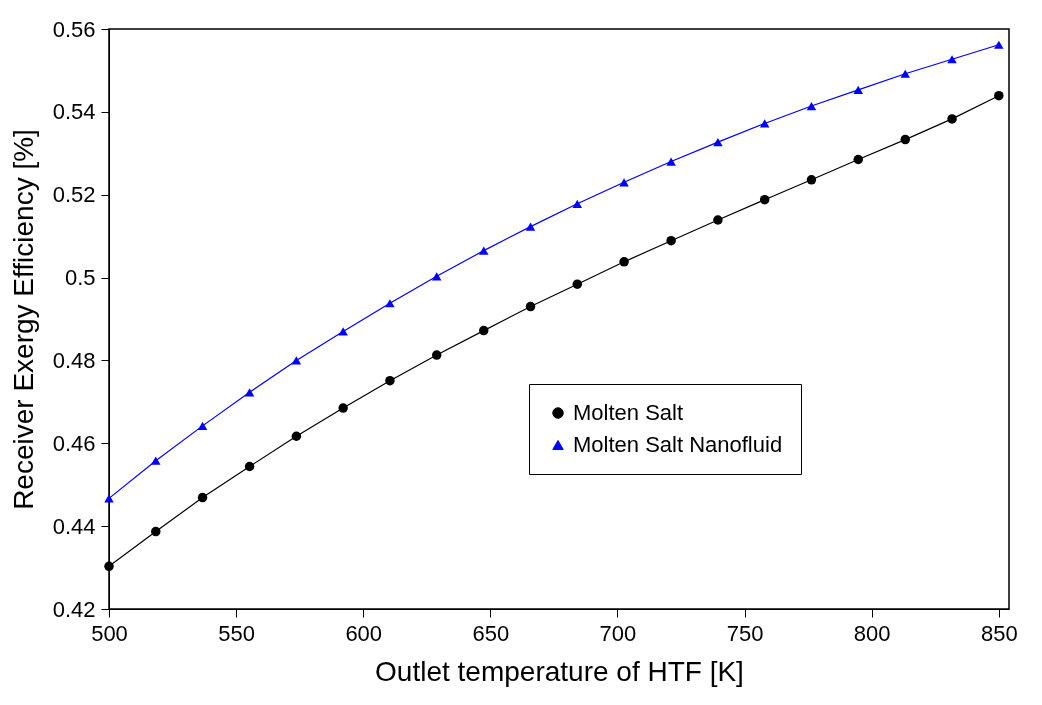 Image resolution: width=1042 pixels, height=705 pixels. Describe the element at coordinates (74, 360) in the screenshot. I see `y-tick-label: 0.48` at that location.